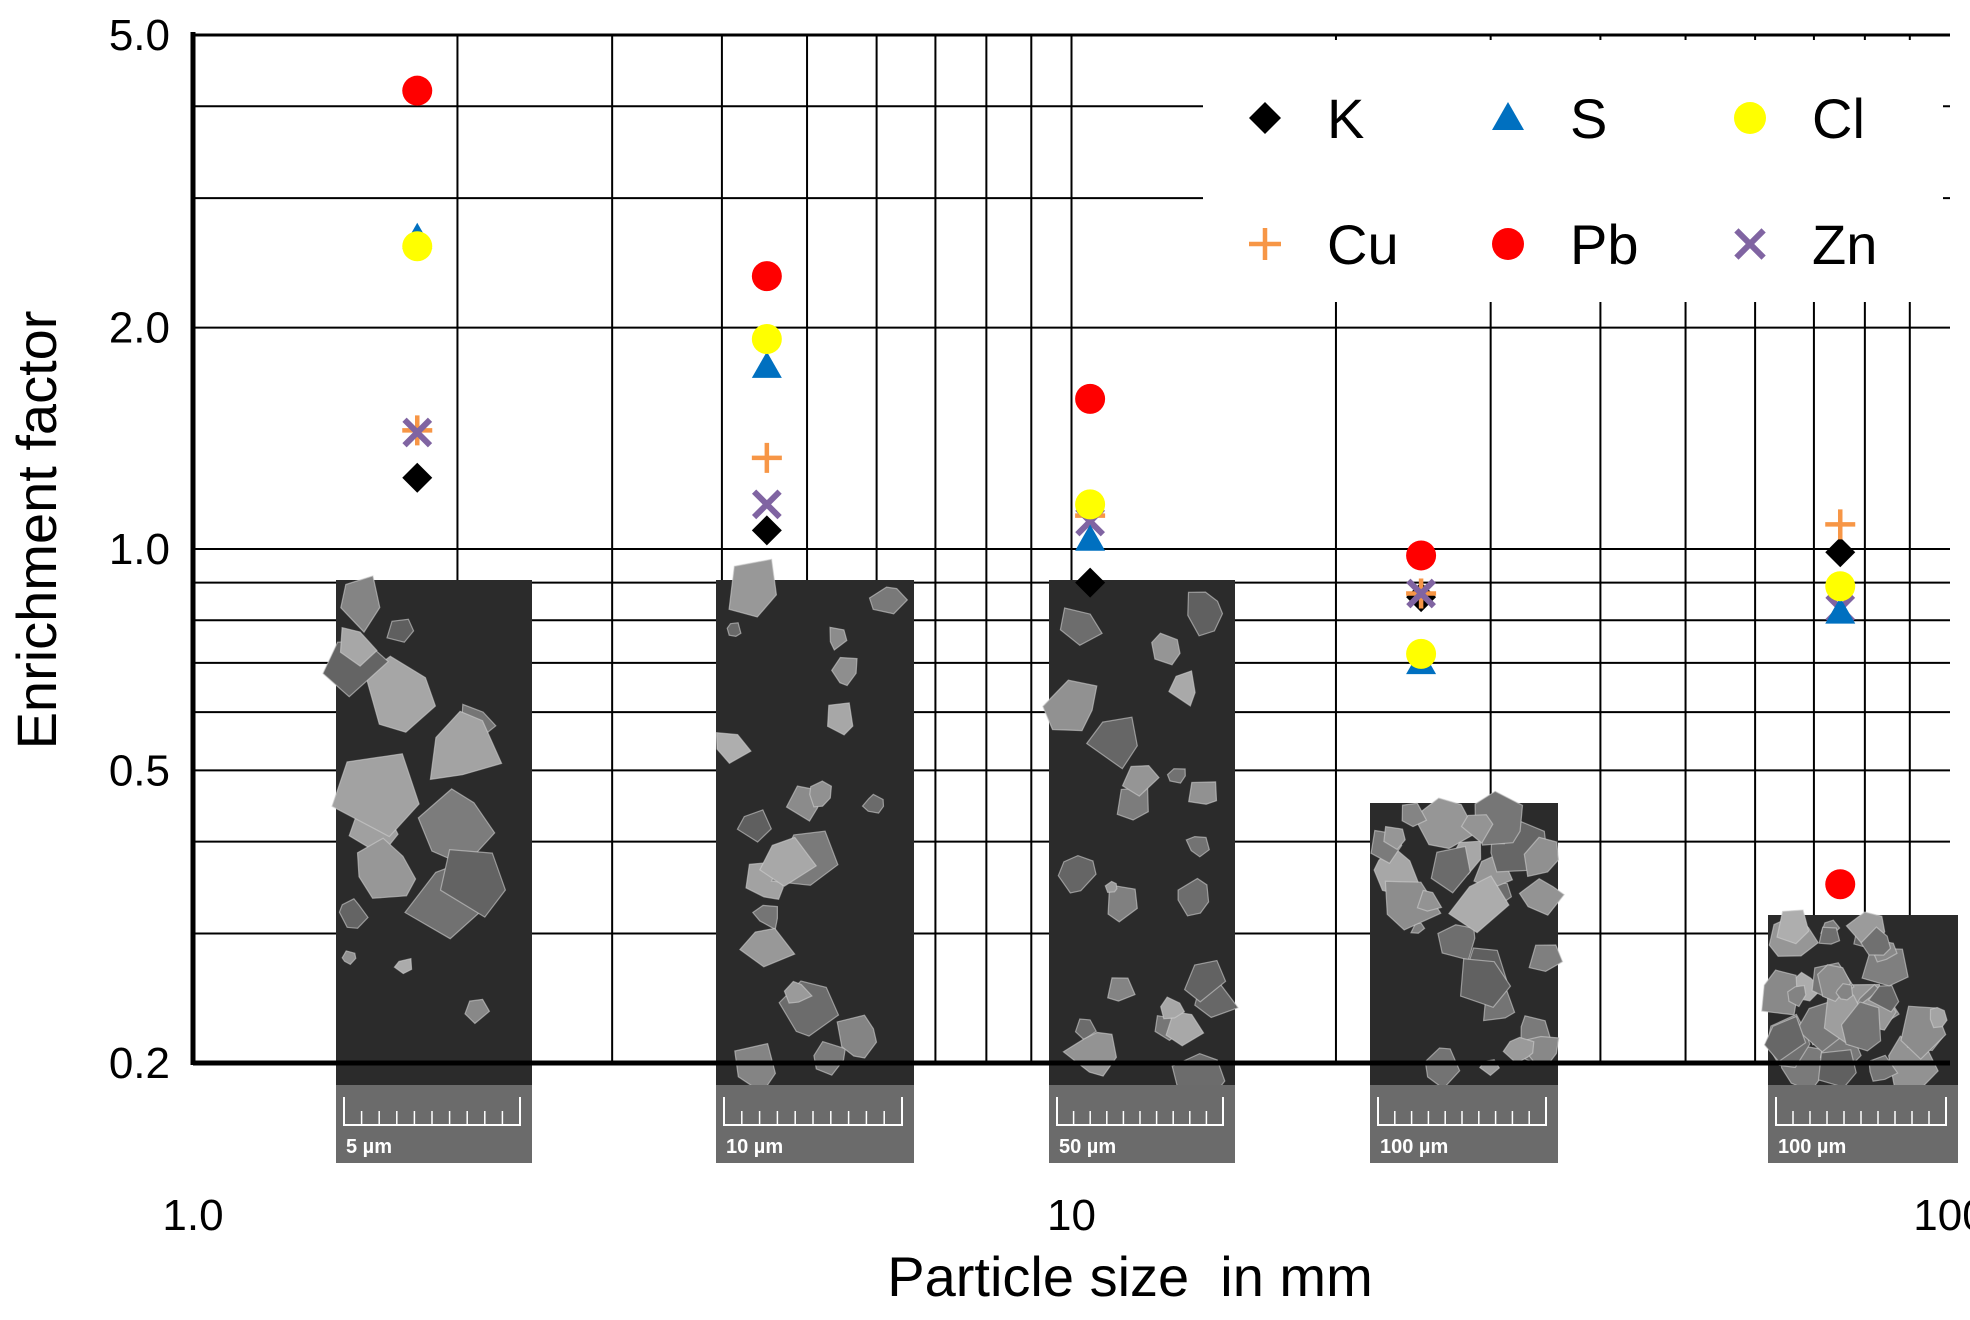 This screenshot has height=1320, width=1970. I want to click on legend-item-s: S, so click(1549, 118).